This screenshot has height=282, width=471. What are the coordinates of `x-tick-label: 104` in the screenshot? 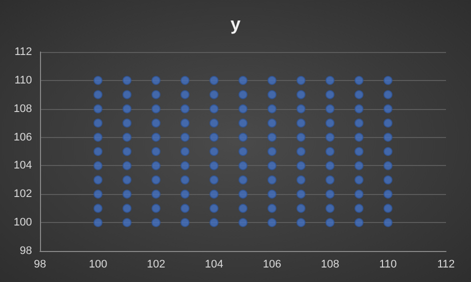 It's located at (214, 264).